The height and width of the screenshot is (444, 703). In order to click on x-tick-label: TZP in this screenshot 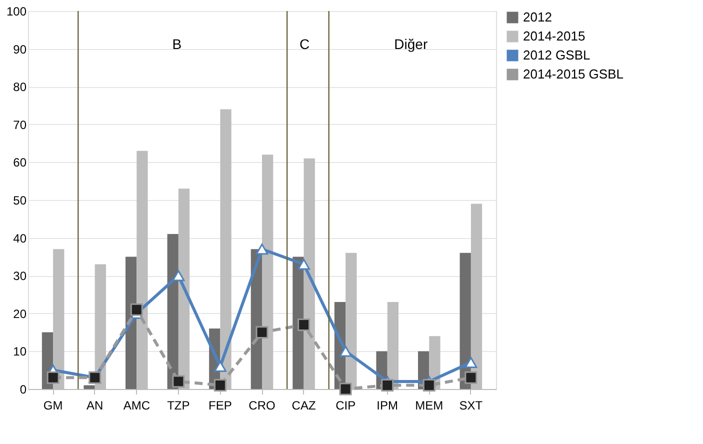, I will do `click(178, 405)`.